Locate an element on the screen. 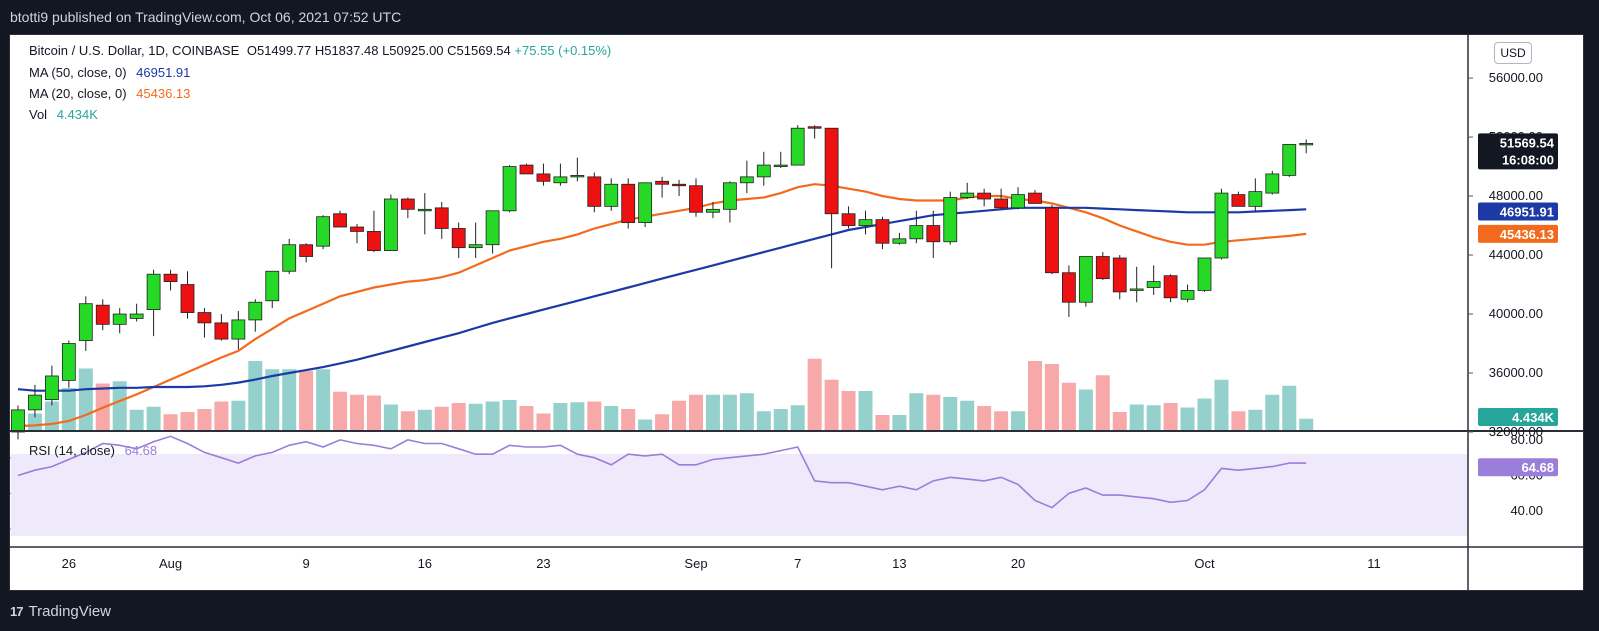 This screenshot has height=631, width=1599. volume-price-label-text: 4.434K is located at coordinates (1533, 417).